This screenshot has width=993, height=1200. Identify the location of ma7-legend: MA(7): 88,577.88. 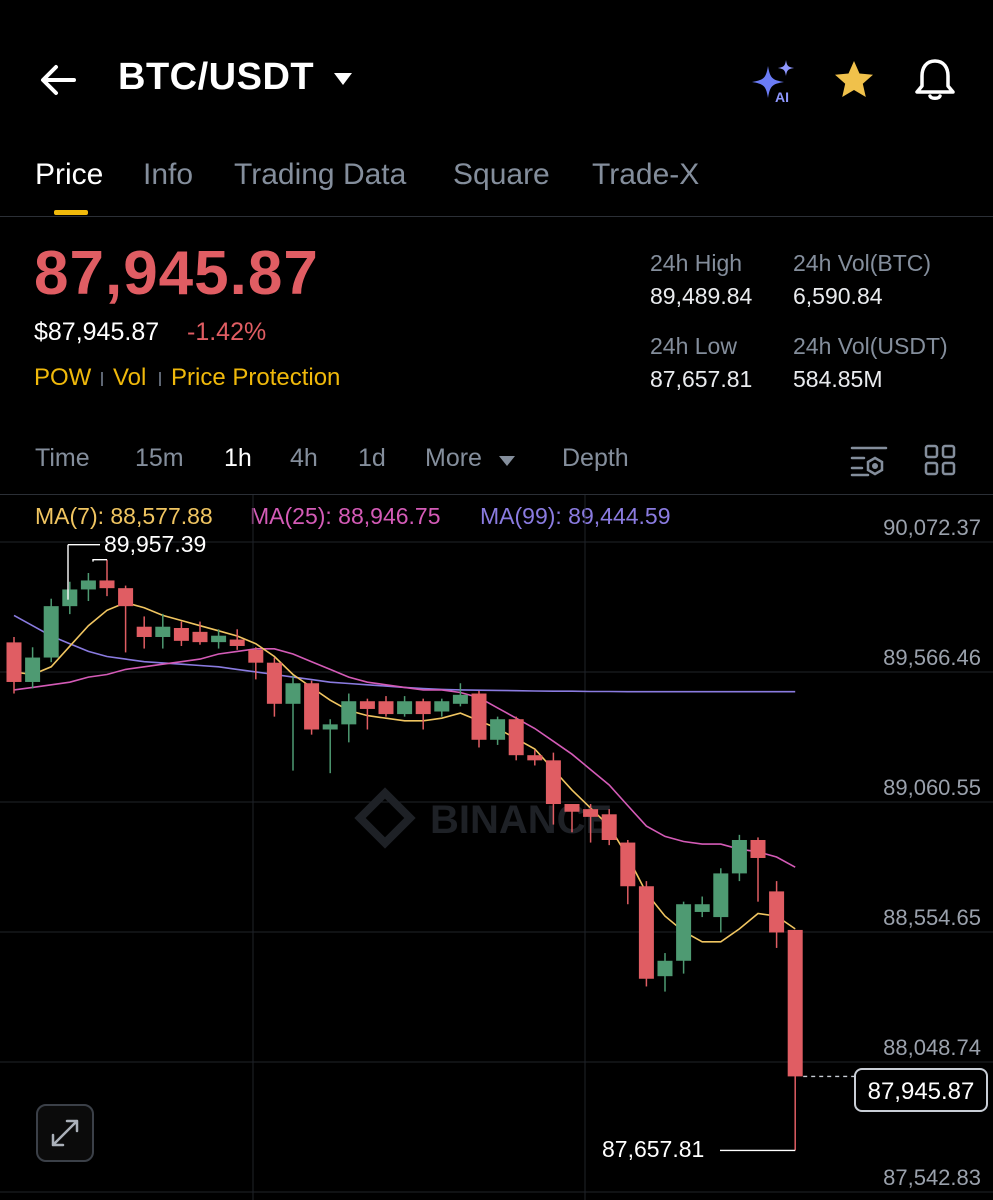
(124, 516).